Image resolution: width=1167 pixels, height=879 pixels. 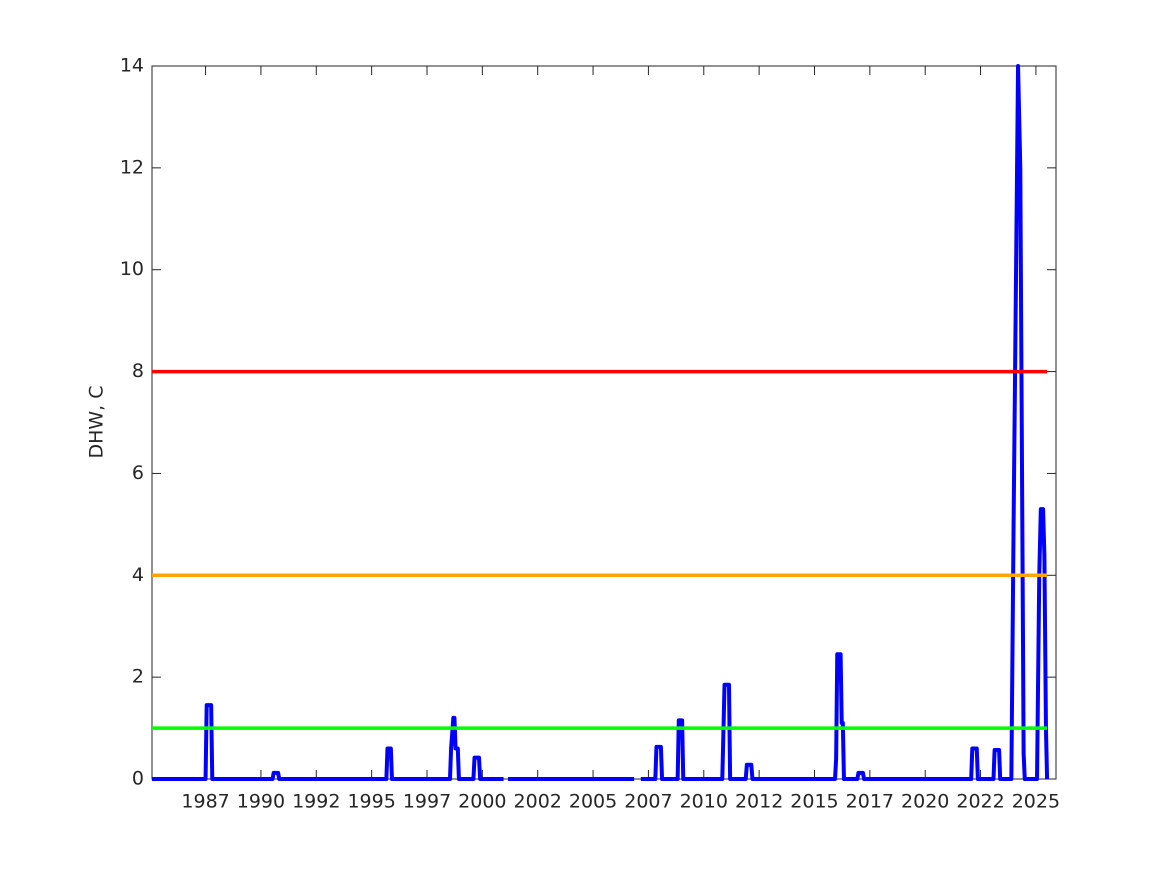 What do you see at coordinates (371, 802) in the screenshot?
I see `x-tick-label: 1995` at bounding box center [371, 802].